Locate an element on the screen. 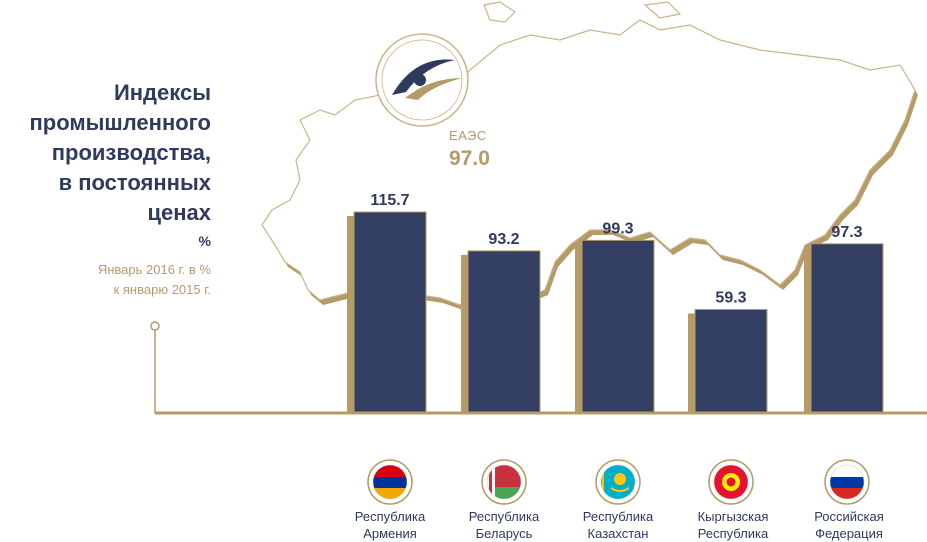 The height and width of the screenshot is (542, 927). chart-subtitle: Январь 2016 г. в % к январю 2015 г. is located at coordinates (105, 280).